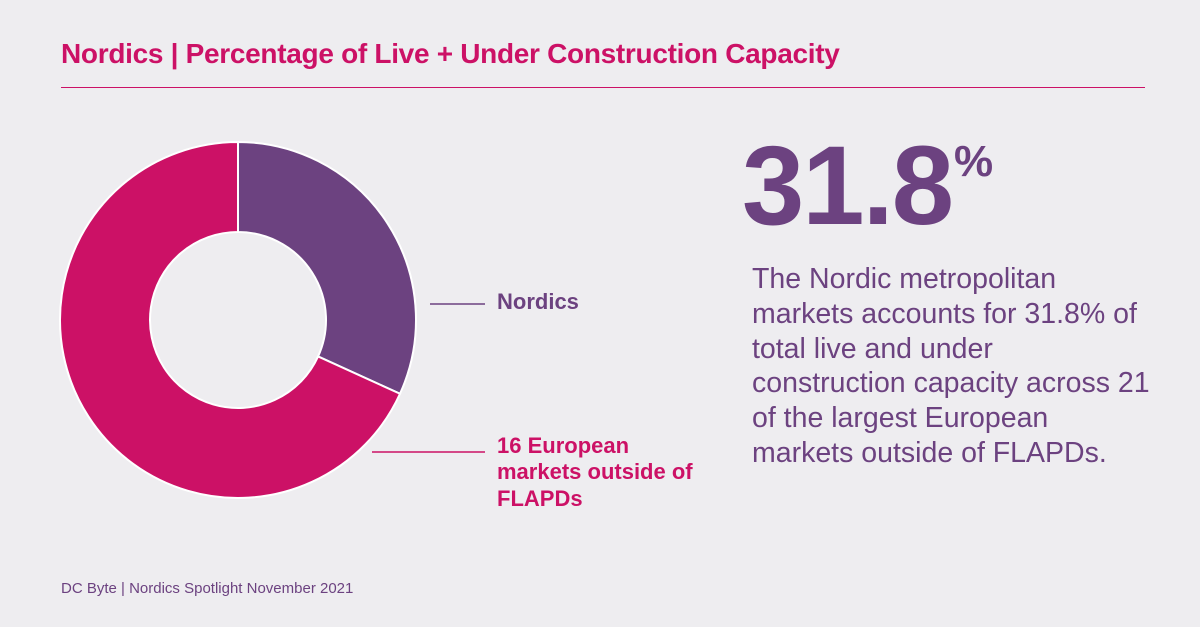 This screenshot has width=1200, height=627. What do you see at coordinates (973, 161) in the screenshot?
I see `headline-unit: %` at bounding box center [973, 161].